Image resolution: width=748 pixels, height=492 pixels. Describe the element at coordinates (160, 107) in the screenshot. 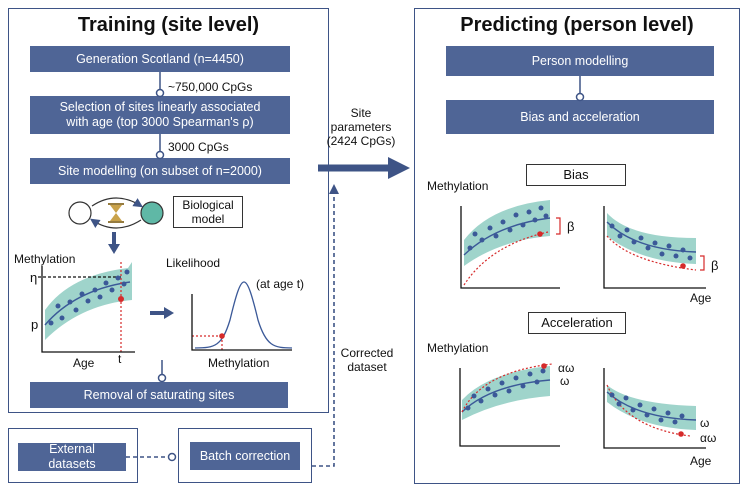

I see `selection-line-1: Selection of sites linearly associated` at that location.